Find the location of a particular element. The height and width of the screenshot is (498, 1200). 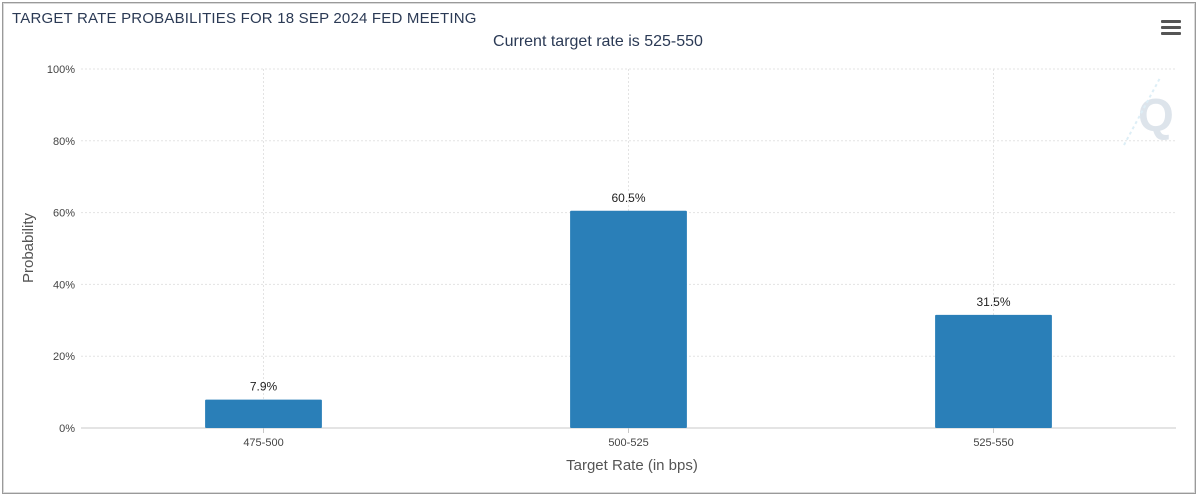

svg-text: Q is located at coordinates (1156, 115).